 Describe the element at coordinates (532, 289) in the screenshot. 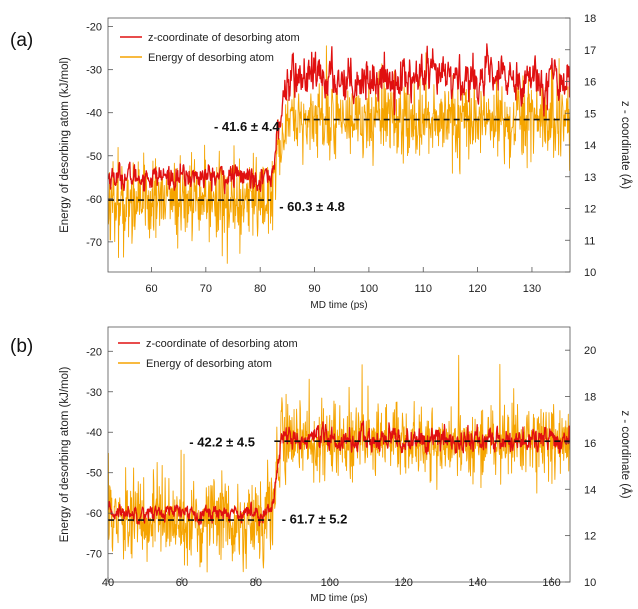

I see `x-tick-label: 130` at that location.